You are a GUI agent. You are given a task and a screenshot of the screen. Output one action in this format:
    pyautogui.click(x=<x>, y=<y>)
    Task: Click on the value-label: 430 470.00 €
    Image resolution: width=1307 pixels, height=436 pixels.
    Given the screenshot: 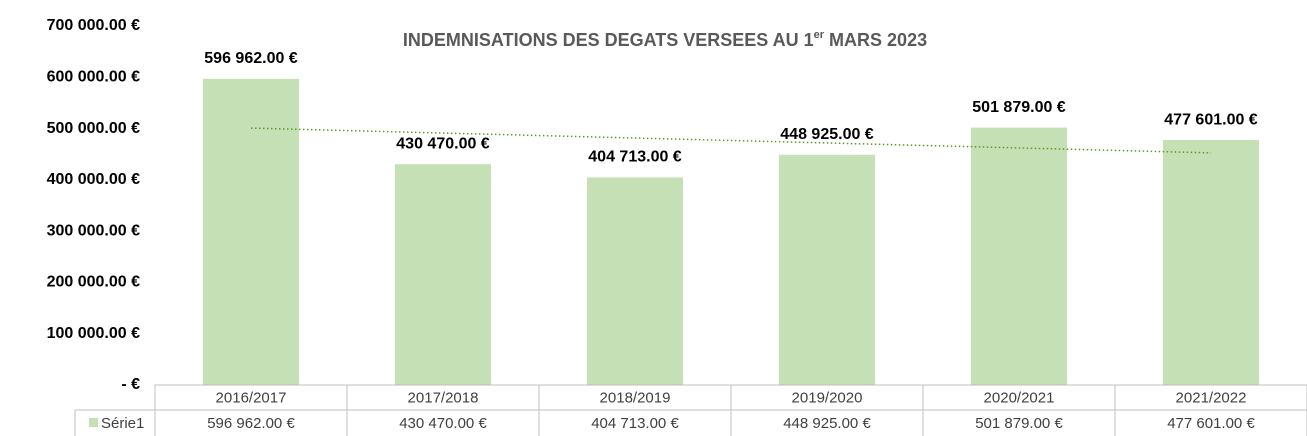 What is the action you would take?
    pyautogui.click(x=443, y=143)
    